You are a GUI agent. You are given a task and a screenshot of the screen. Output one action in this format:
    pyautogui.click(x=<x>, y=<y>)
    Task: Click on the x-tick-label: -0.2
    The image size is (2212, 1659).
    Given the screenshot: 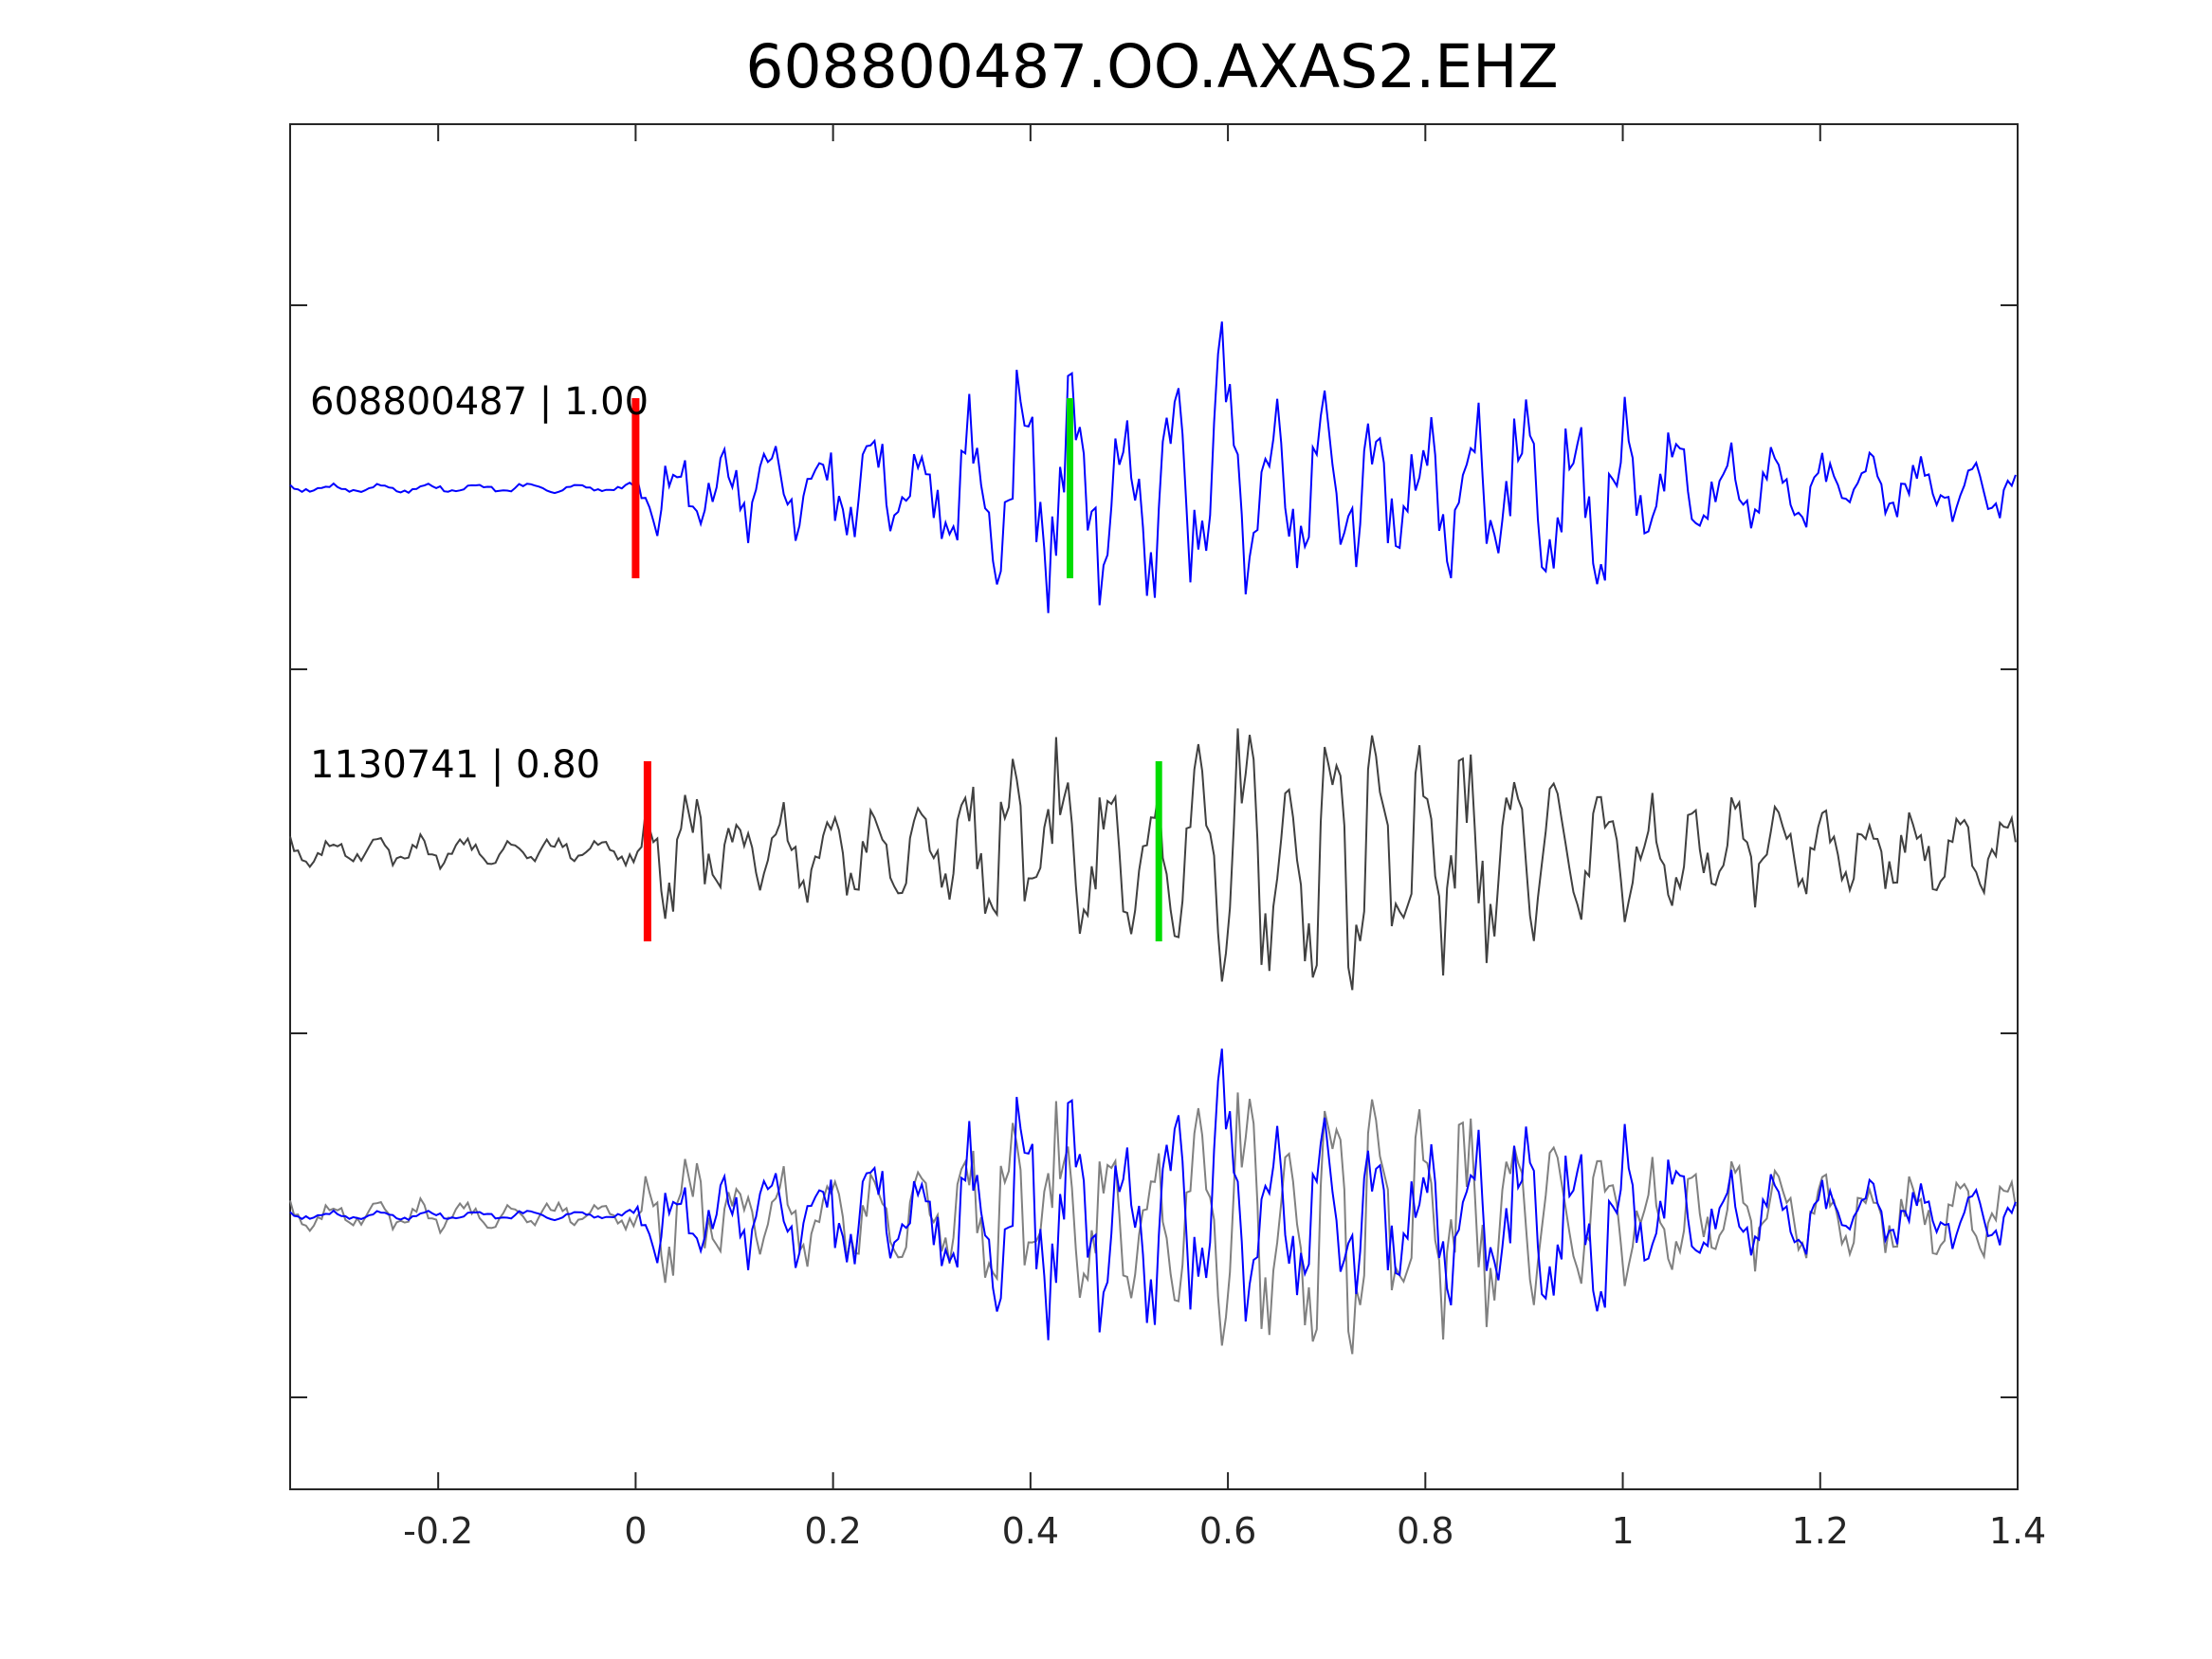 What is the action you would take?
    pyautogui.click(x=438, y=1531)
    